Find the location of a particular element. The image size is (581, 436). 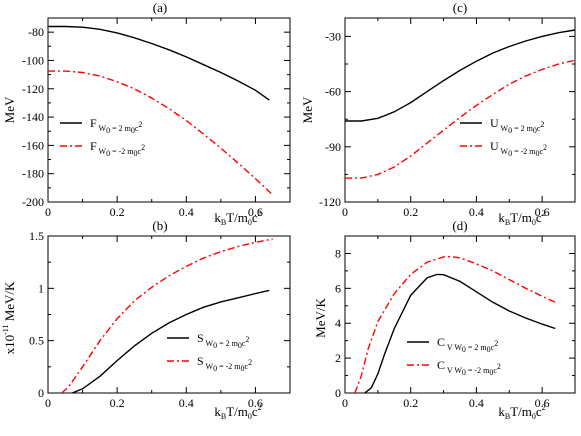

legend-label: C V W0 = -2 m0c2 is located at coordinates (469, 367).